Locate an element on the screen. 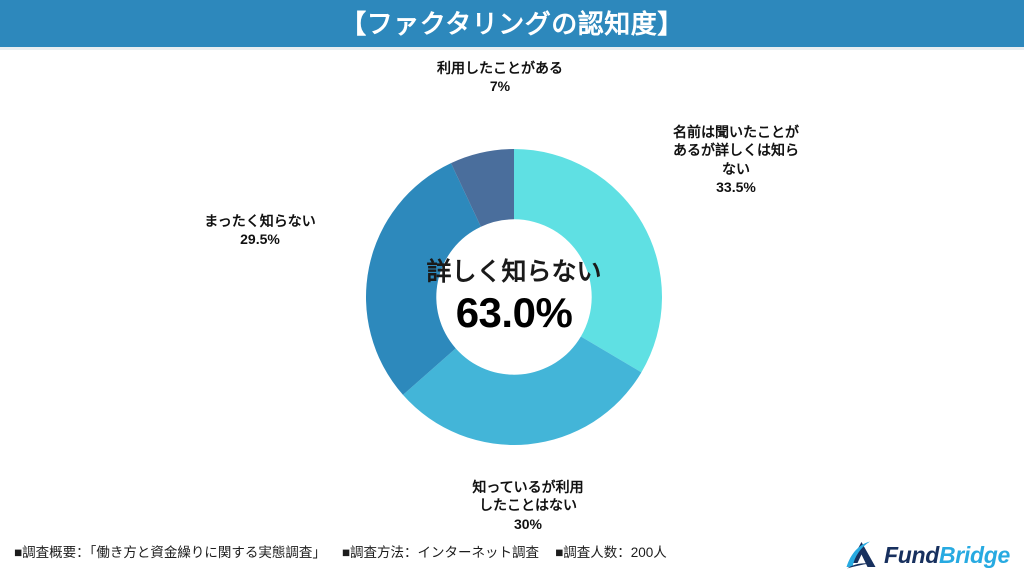 This screenshot has width=1024, height=576. donut-chart: 詳しく知らない 63.0% is located at coordinates (514, 297).